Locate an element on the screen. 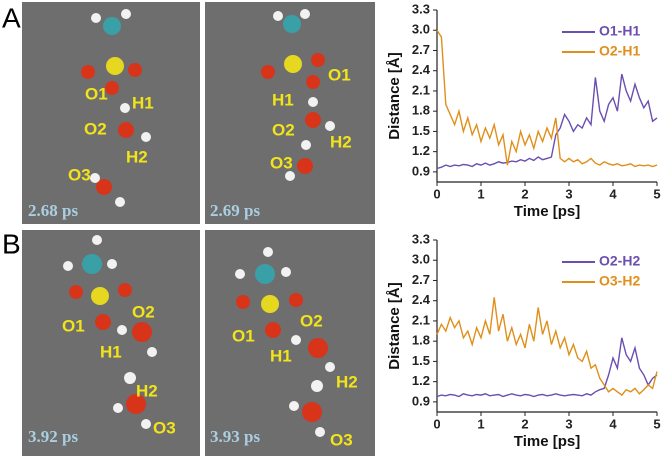 The width and height of the screenshot is (667, 461). legend-label: O2-H1 is located at coordinates (619, 51).